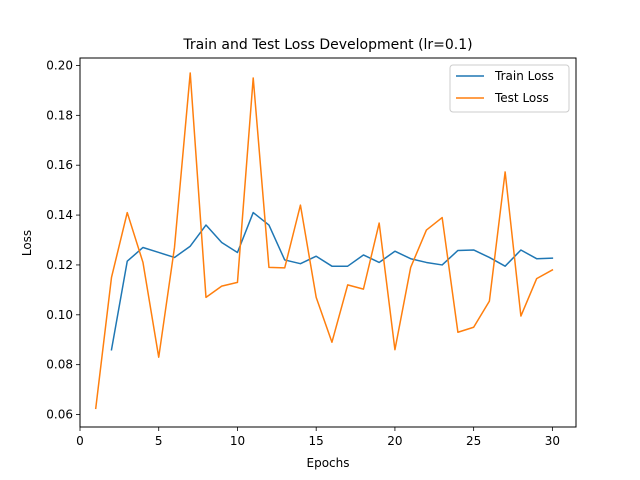 This screenshot has width=640, height=480. I want to click on x-tick-label: 30, so click(552, 441).